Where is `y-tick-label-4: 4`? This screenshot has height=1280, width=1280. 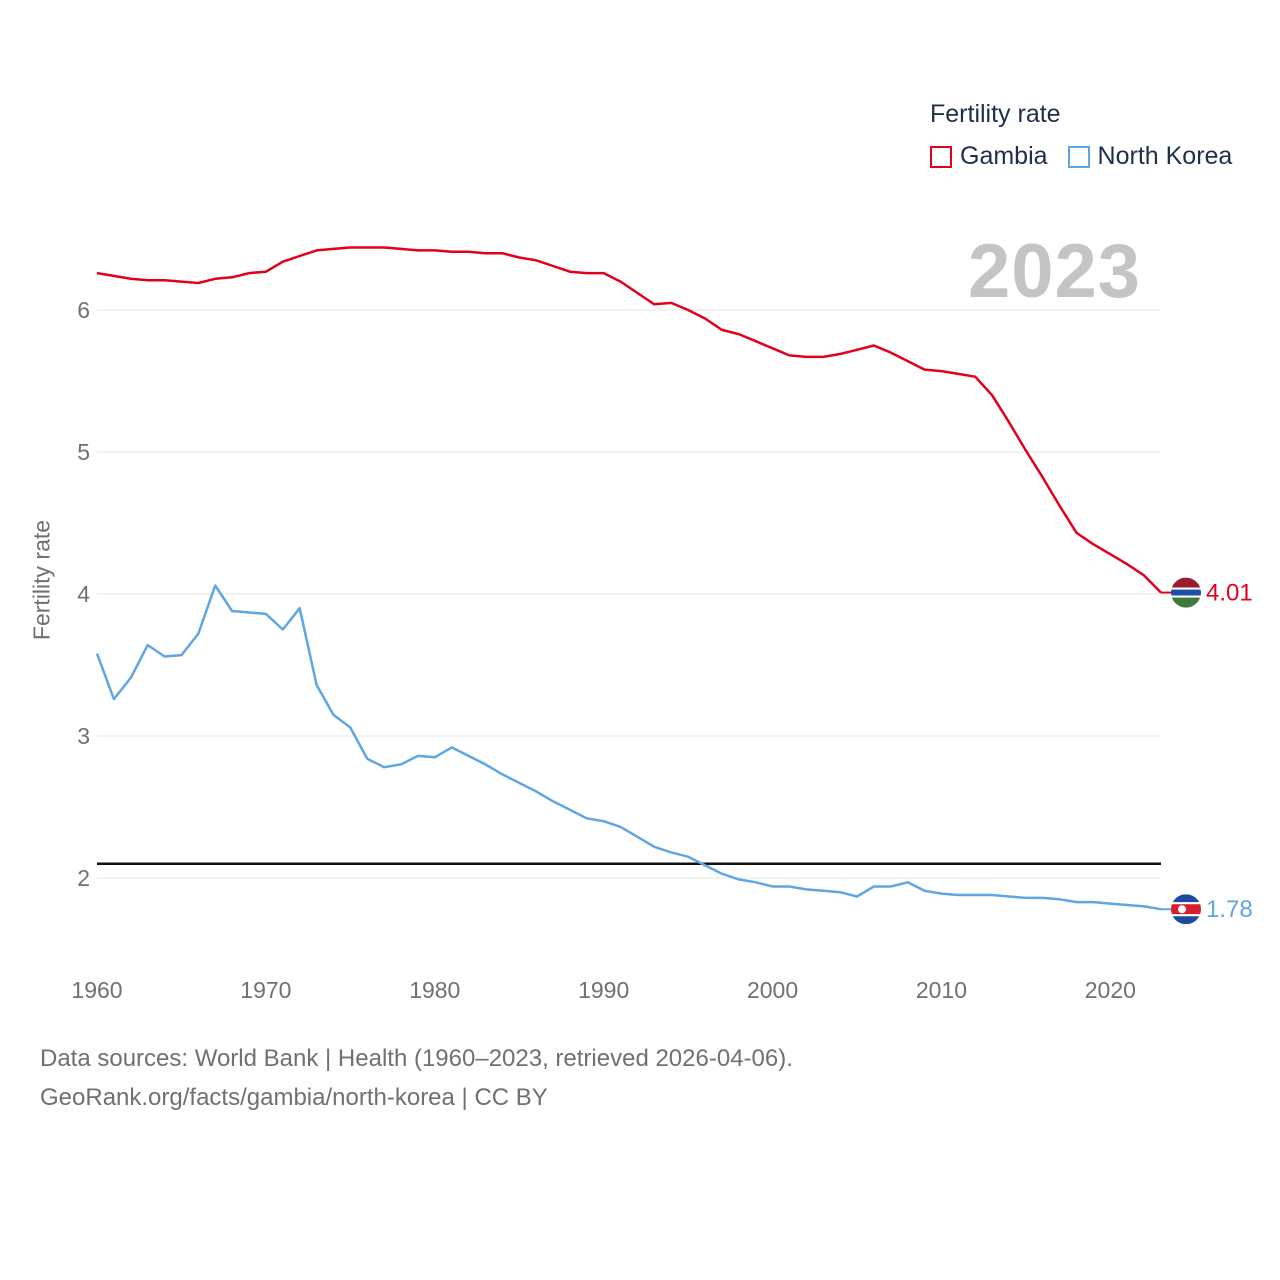
y-tick-label-4: 4 is located at coordinates (83, 594).